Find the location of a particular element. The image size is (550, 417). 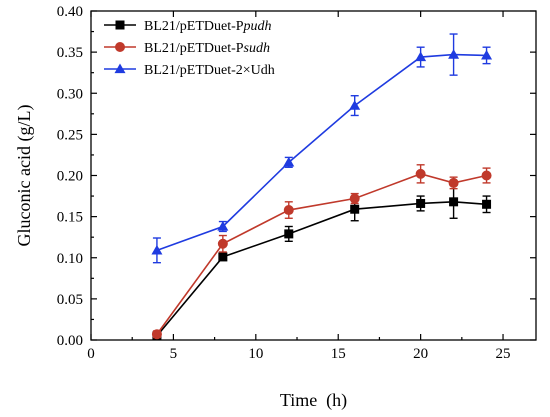

legend-label: BL21/pETDuet-Psudh is located at coordinates (207, 48).